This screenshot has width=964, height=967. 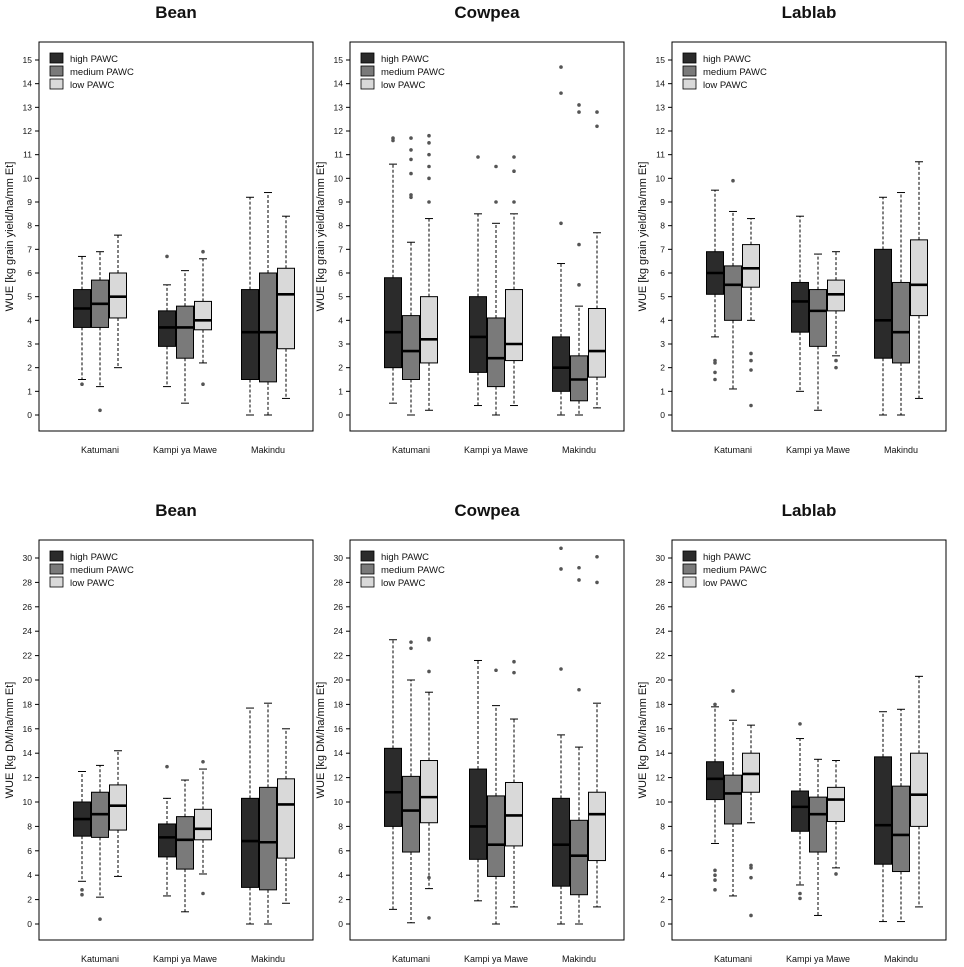 What do you see at coordinates (487, 510) in the screenshot?
I see `panel-title: Cowpea` at bounding box center [487, 510].